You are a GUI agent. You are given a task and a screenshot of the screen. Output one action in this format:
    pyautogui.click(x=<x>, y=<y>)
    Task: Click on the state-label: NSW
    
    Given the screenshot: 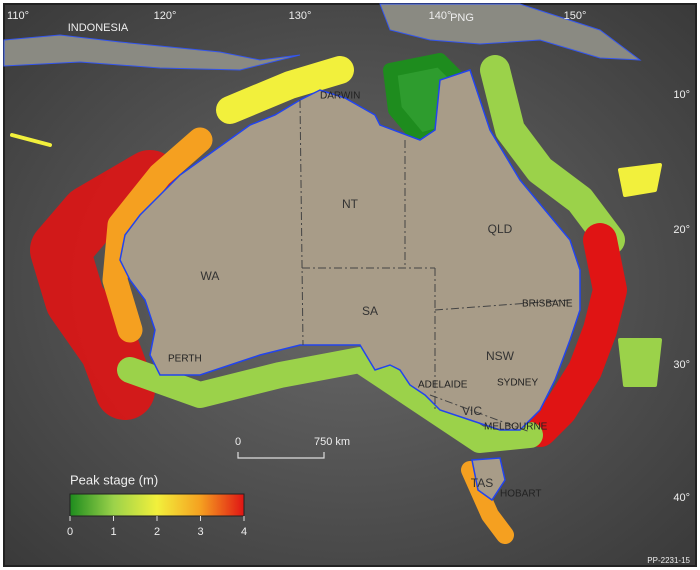 What is the action you would take?
    pyautogui.click(x=500, y=356)
    